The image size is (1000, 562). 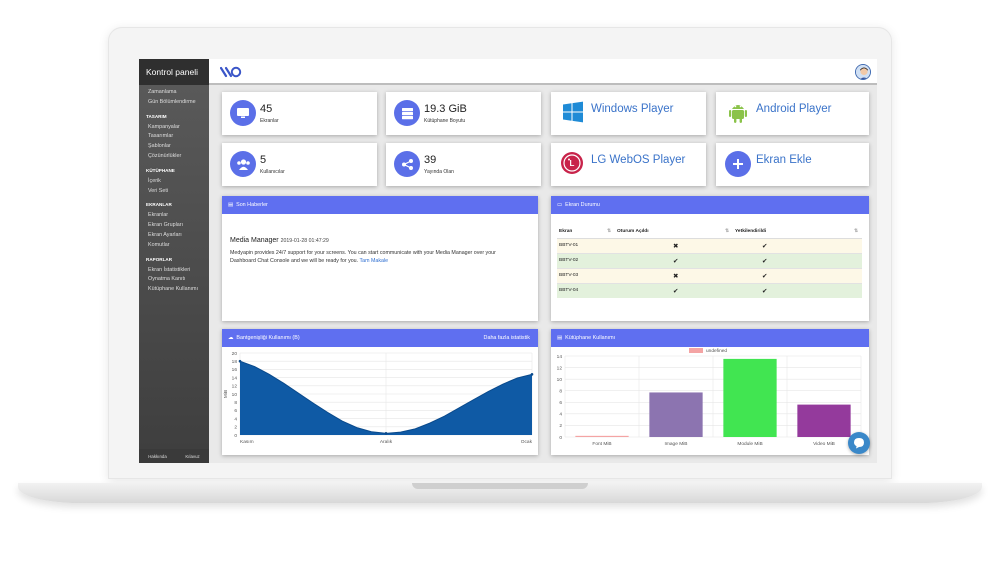 What do you see at coordinates (378, 398) in the screenshot?
I see `bandwidth-chart: 0 2 4 6 8 10 12 14 16 18 20 Kasım Aralık Ocak MiB` at bounding box center [378, 398].